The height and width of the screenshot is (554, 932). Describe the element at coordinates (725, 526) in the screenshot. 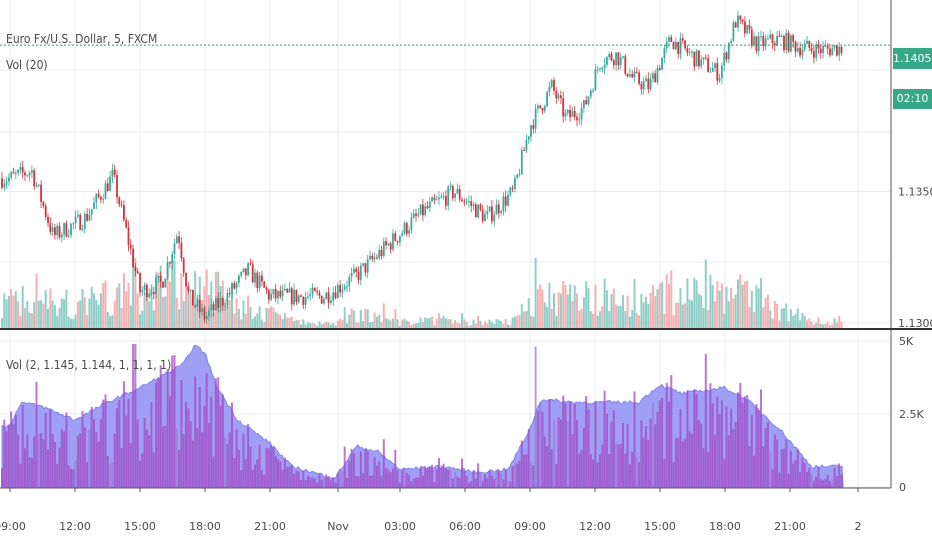

I see `time-tick-label: 18:00` at that location.